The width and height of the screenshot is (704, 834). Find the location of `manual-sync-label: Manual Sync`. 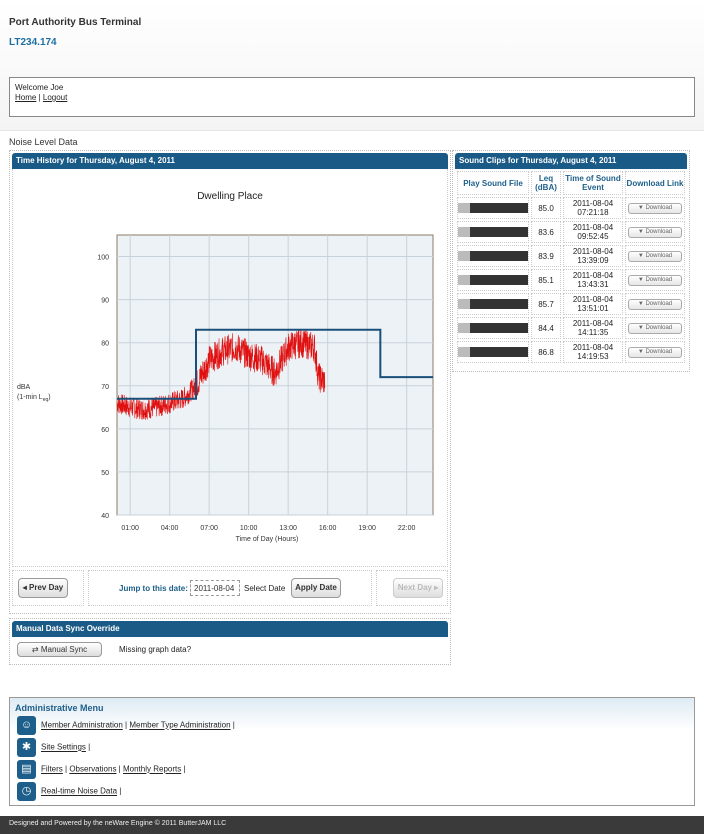

manual-sync-label: Manual Sync is located at coordinates (64, 649).